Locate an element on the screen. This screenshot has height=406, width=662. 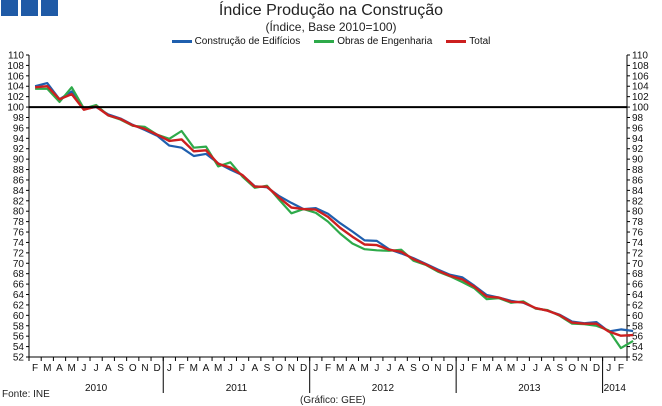
legend-item-edificios: Construção de Edifícios is located at coordinates (236, 41).